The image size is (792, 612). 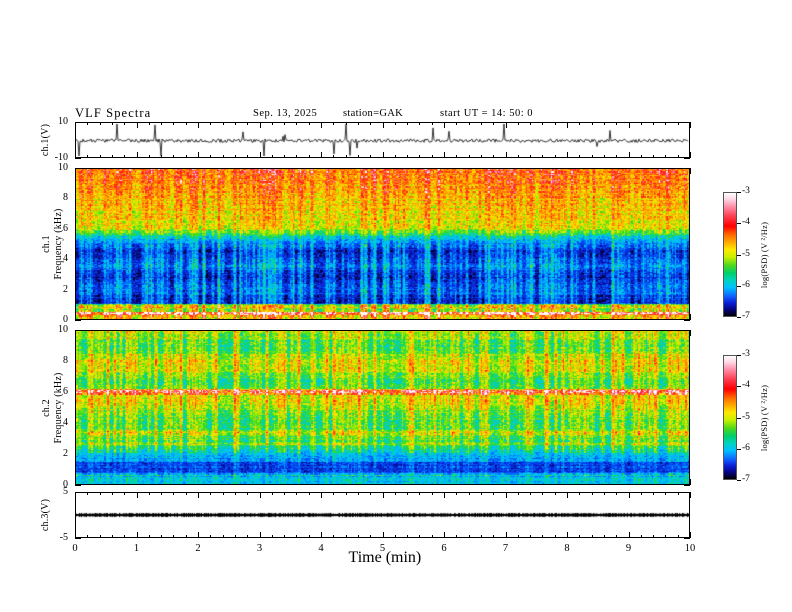 I want to click on ch1-waveform-trace, so click(x=382, y=140).